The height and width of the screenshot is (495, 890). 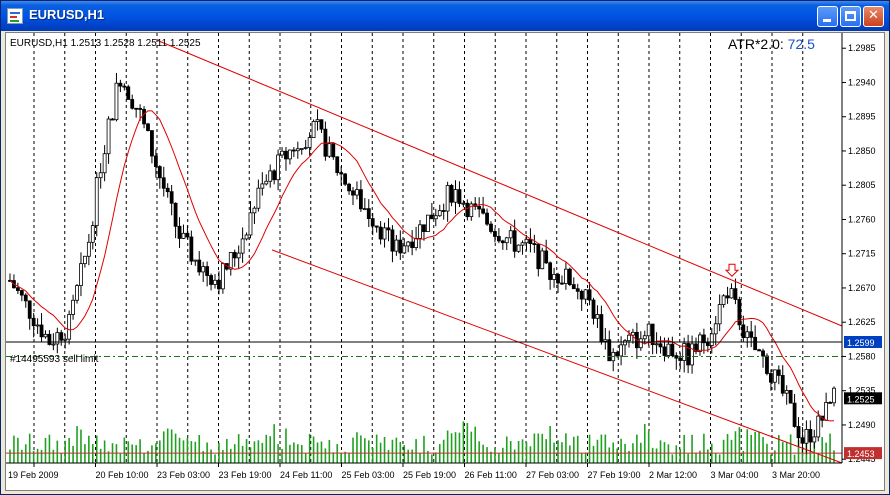 What do you see at coordinates (429, 475) in the screenshot?
I see `time-label: 25 Feb 19:00` at bounding box center [429, 475].